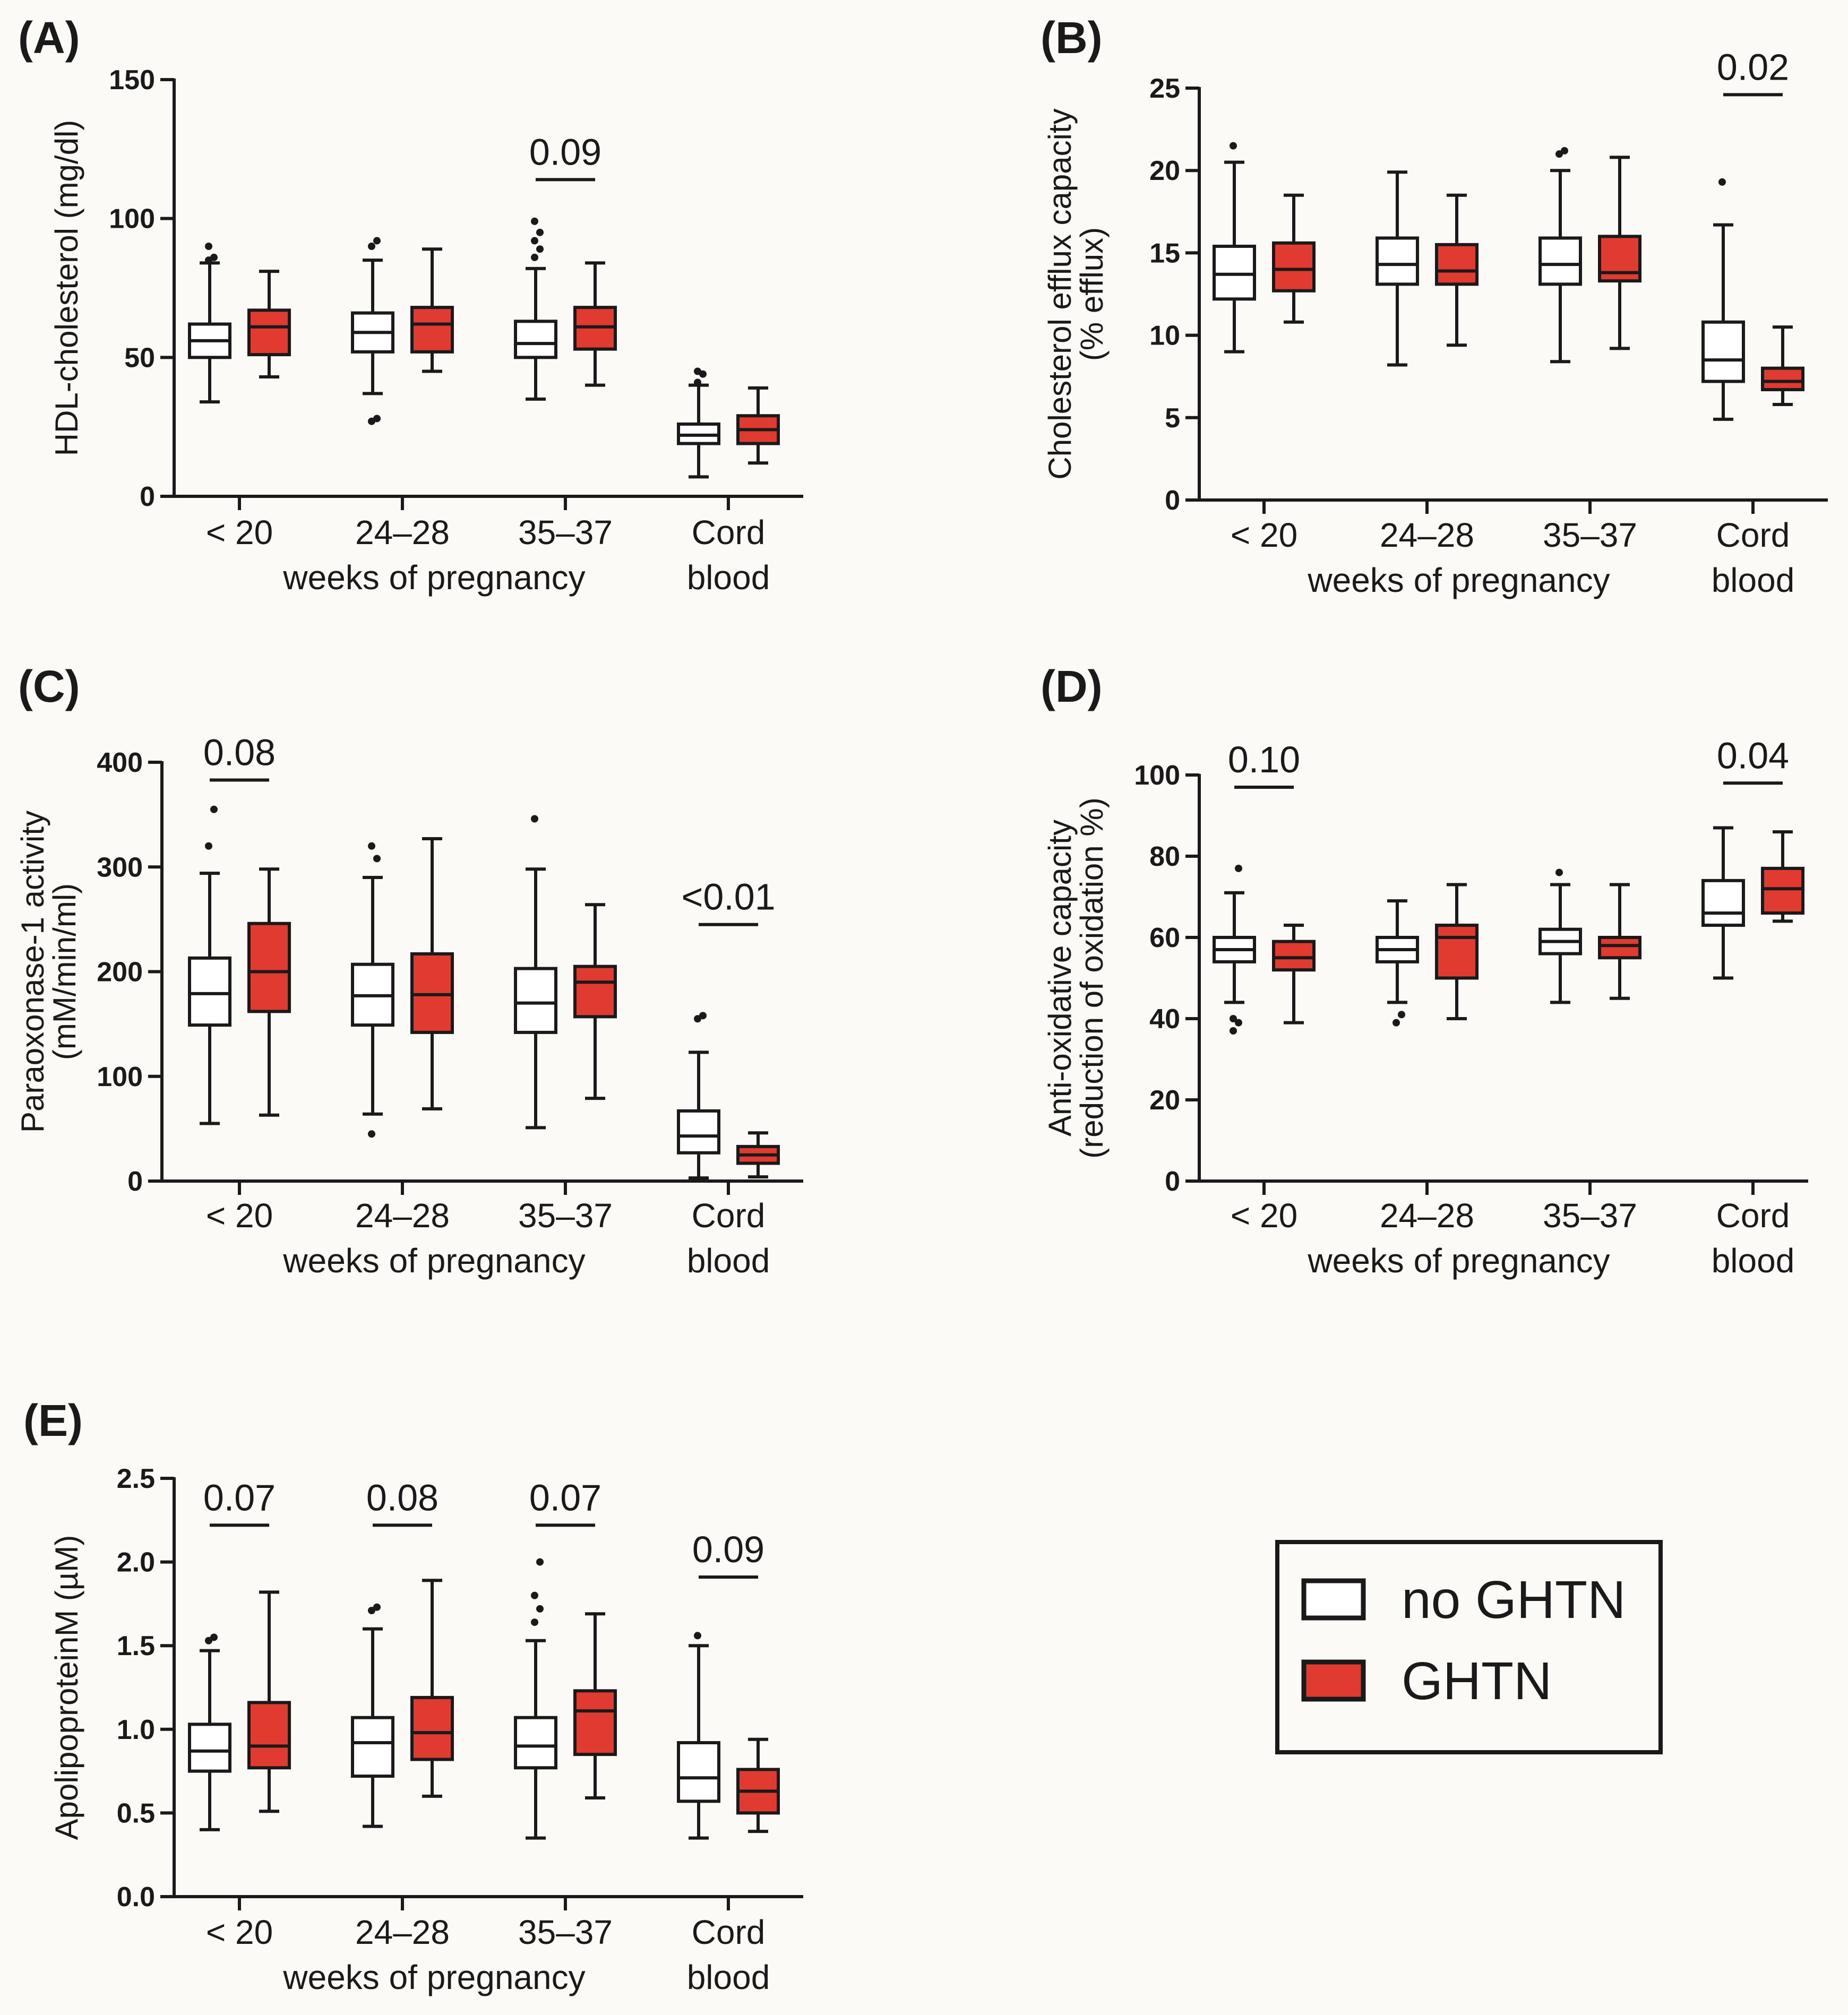 This screenshot has width=1848, height=2015. Describe the element at coordinates (136, 1813) in the screenshot. I see `y-tick-label: 0.5` at that location.